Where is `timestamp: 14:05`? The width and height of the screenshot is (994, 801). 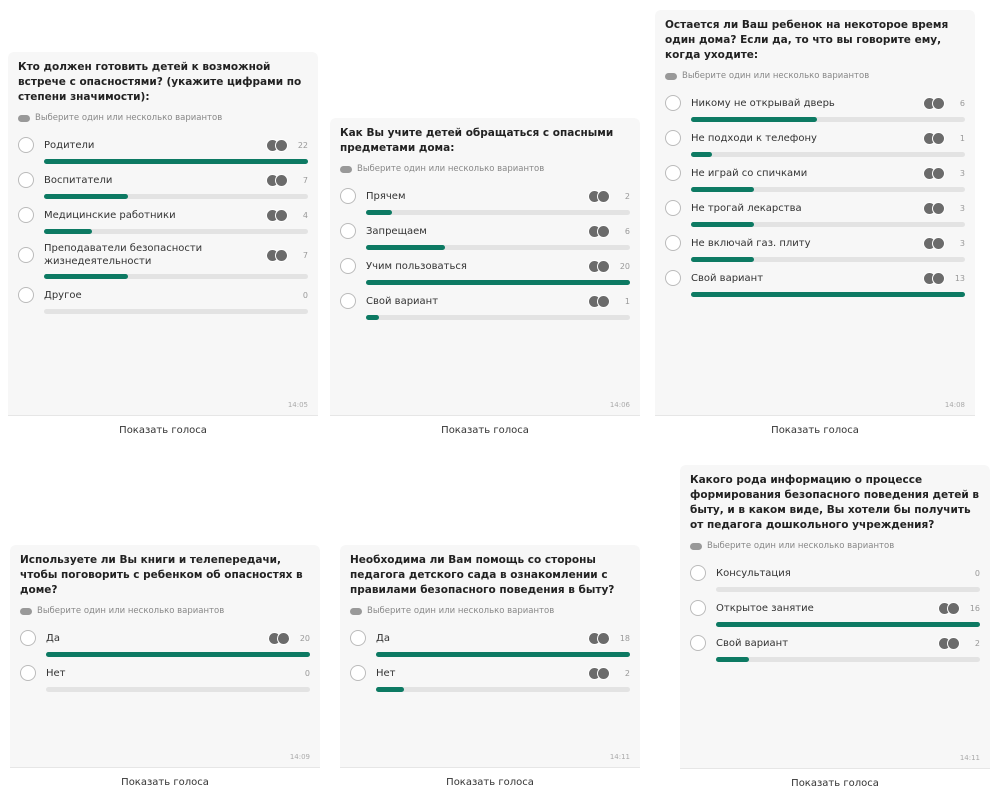 timestamp: 14:05 is located at coordinates (297, 405).